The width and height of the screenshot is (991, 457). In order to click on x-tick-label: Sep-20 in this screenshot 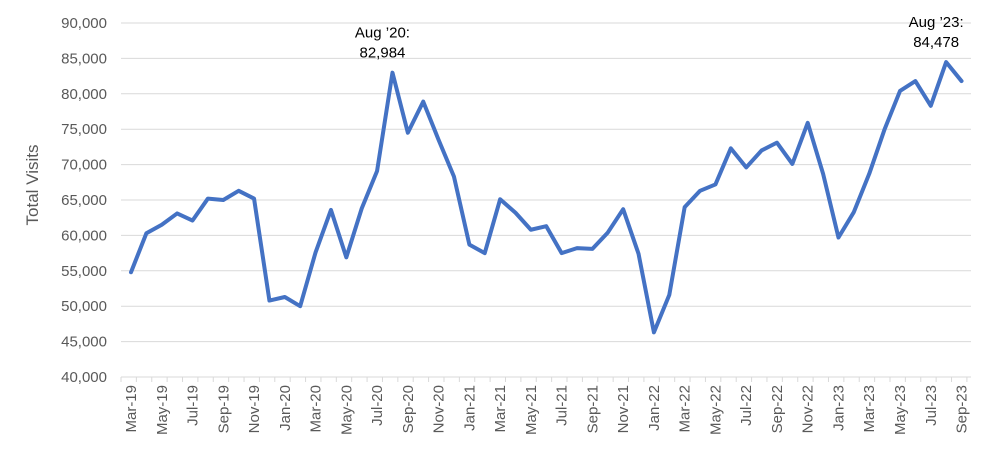, I will do `click(408, 409)`.